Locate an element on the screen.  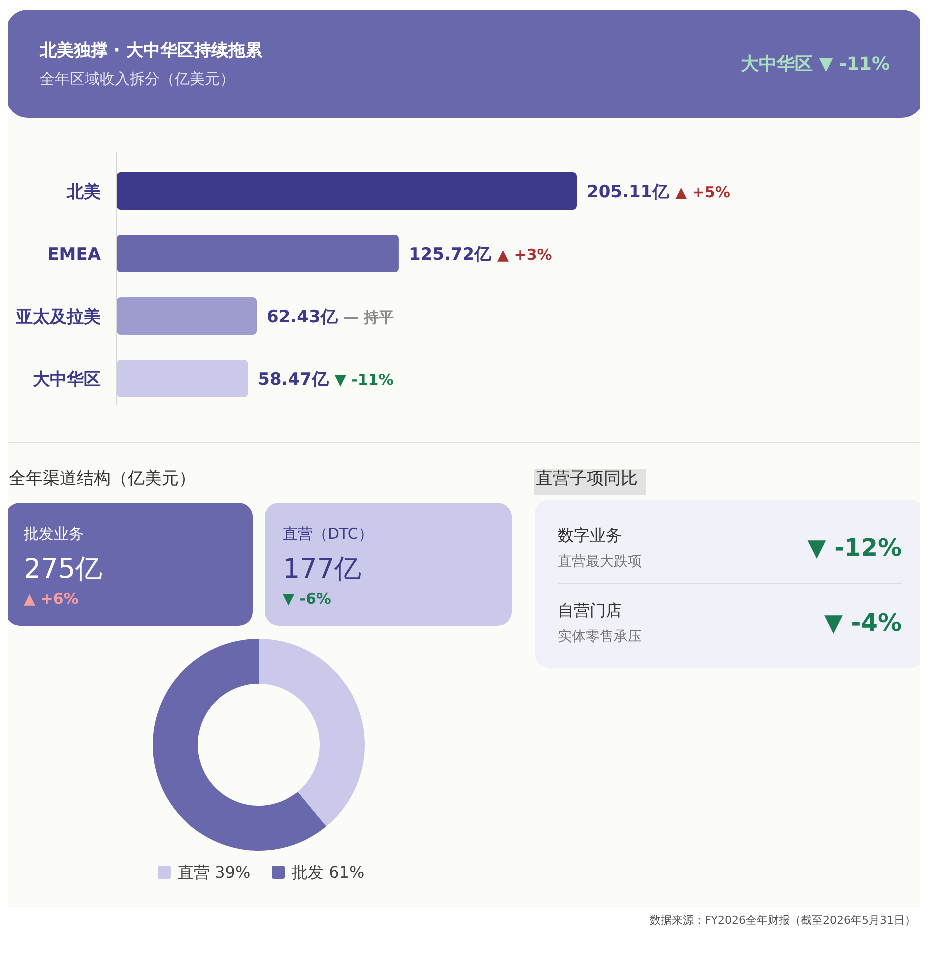
chart-title: 北美独撑 · 大中华区持续拖累 is located at coordinates (151, 51).